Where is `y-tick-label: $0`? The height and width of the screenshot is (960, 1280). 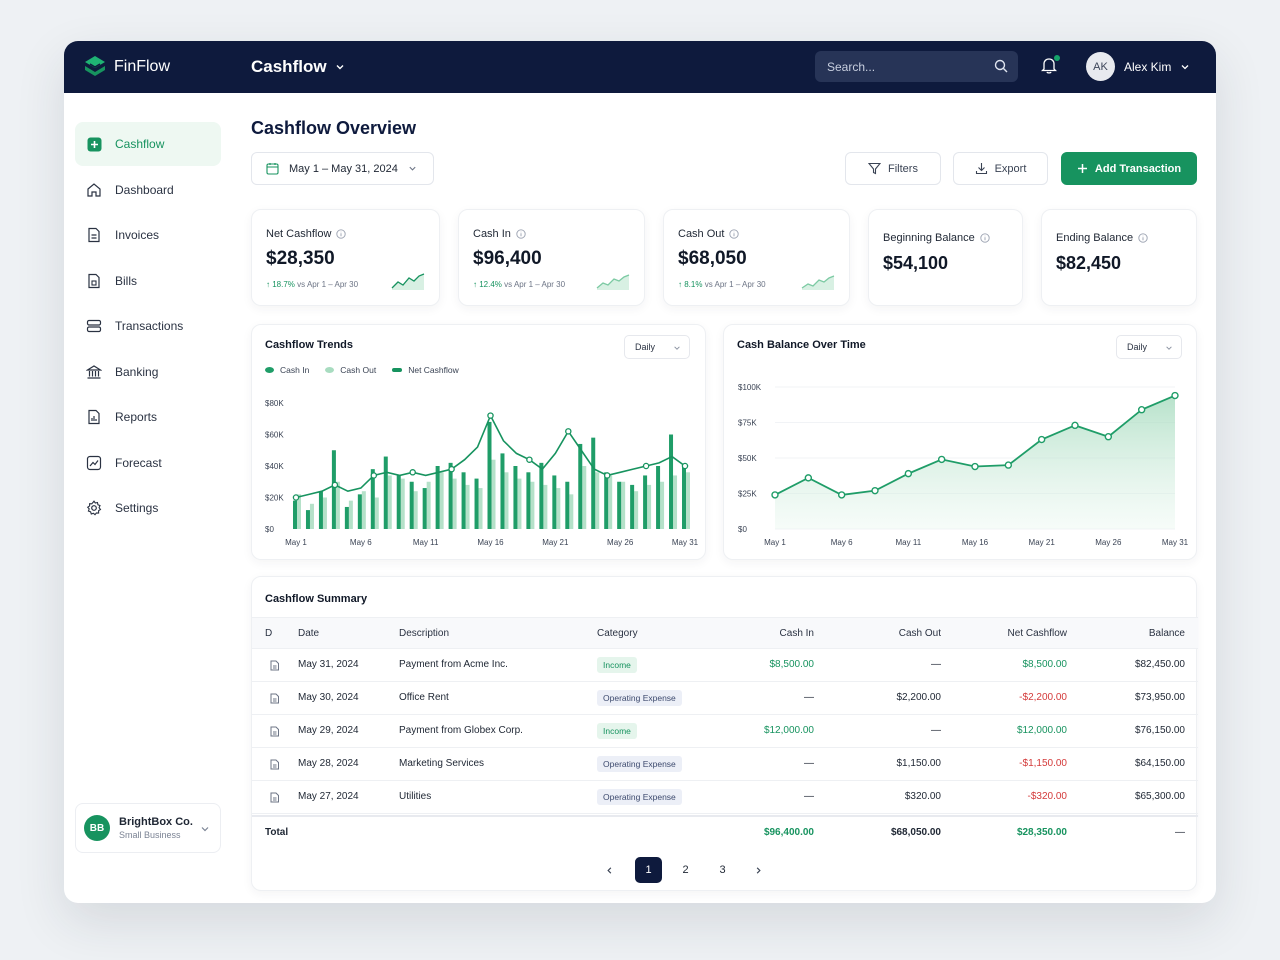
y-tick-label: $0 is located at coordinates (269, 529).